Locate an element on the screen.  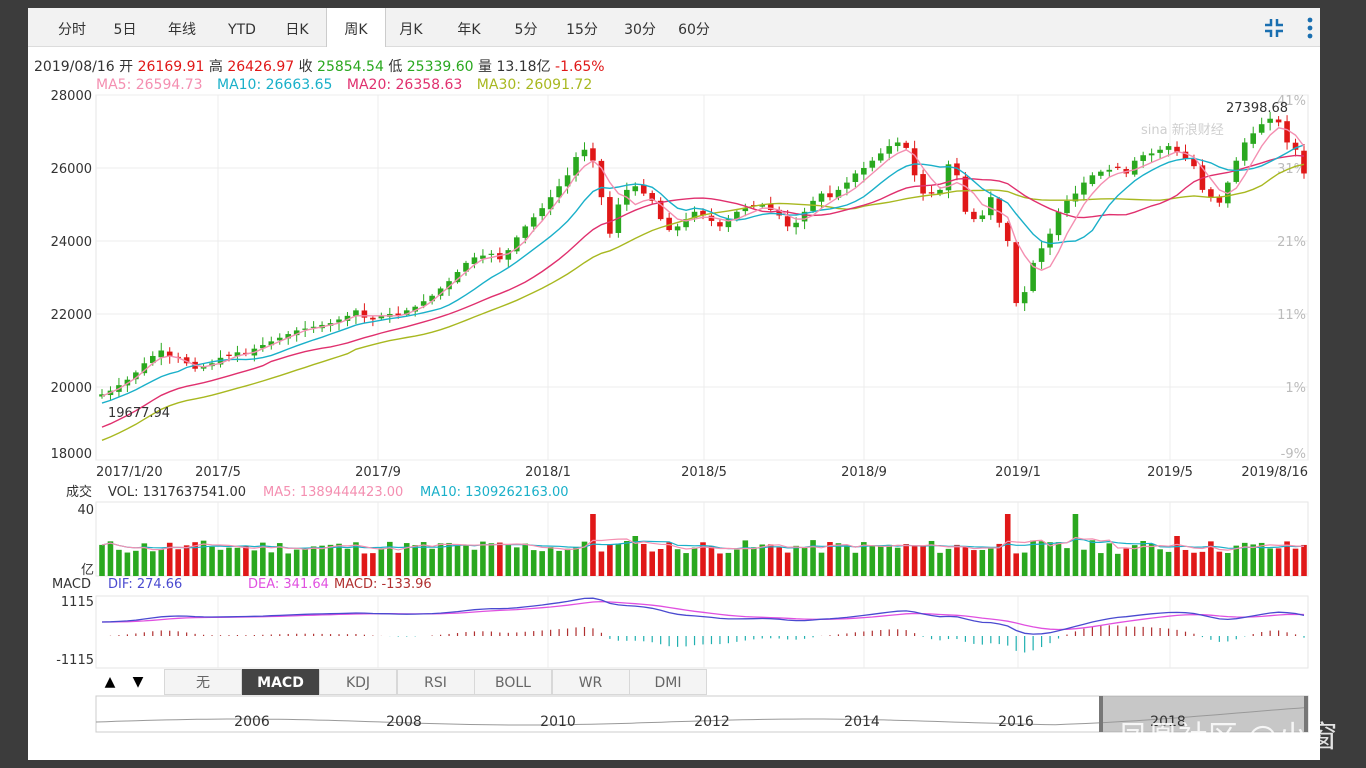
collapse-icon is located at coordinates (1274, 28).